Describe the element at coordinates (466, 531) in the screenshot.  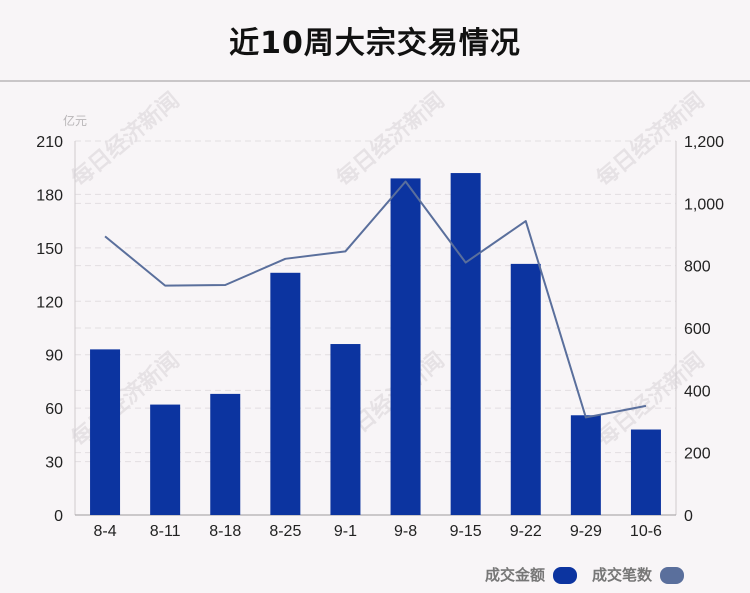
I see `x-tick-label: 9-15` at that location.